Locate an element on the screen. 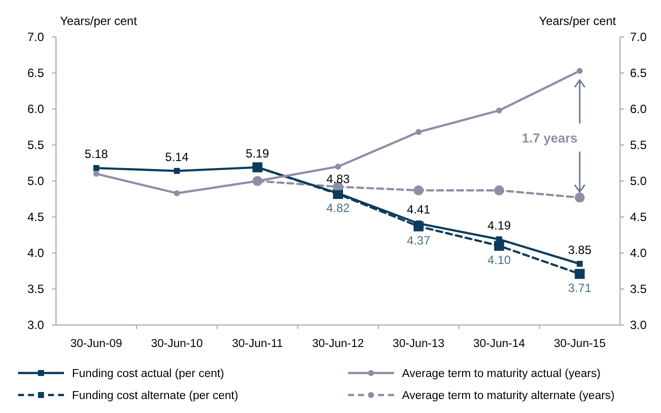  x-tick-label: 30-Jun-11 is located at coordinates (257, 344).